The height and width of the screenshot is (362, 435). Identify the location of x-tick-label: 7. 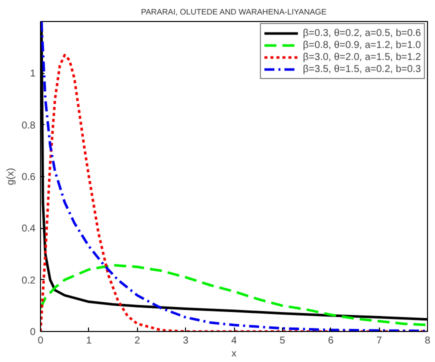
(379, 341).